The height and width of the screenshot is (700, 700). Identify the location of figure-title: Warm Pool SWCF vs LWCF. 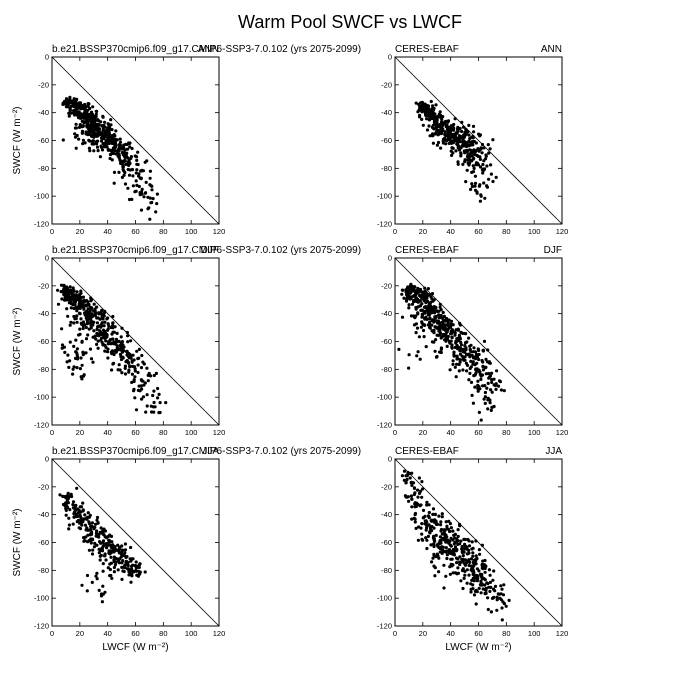
(350, 22).